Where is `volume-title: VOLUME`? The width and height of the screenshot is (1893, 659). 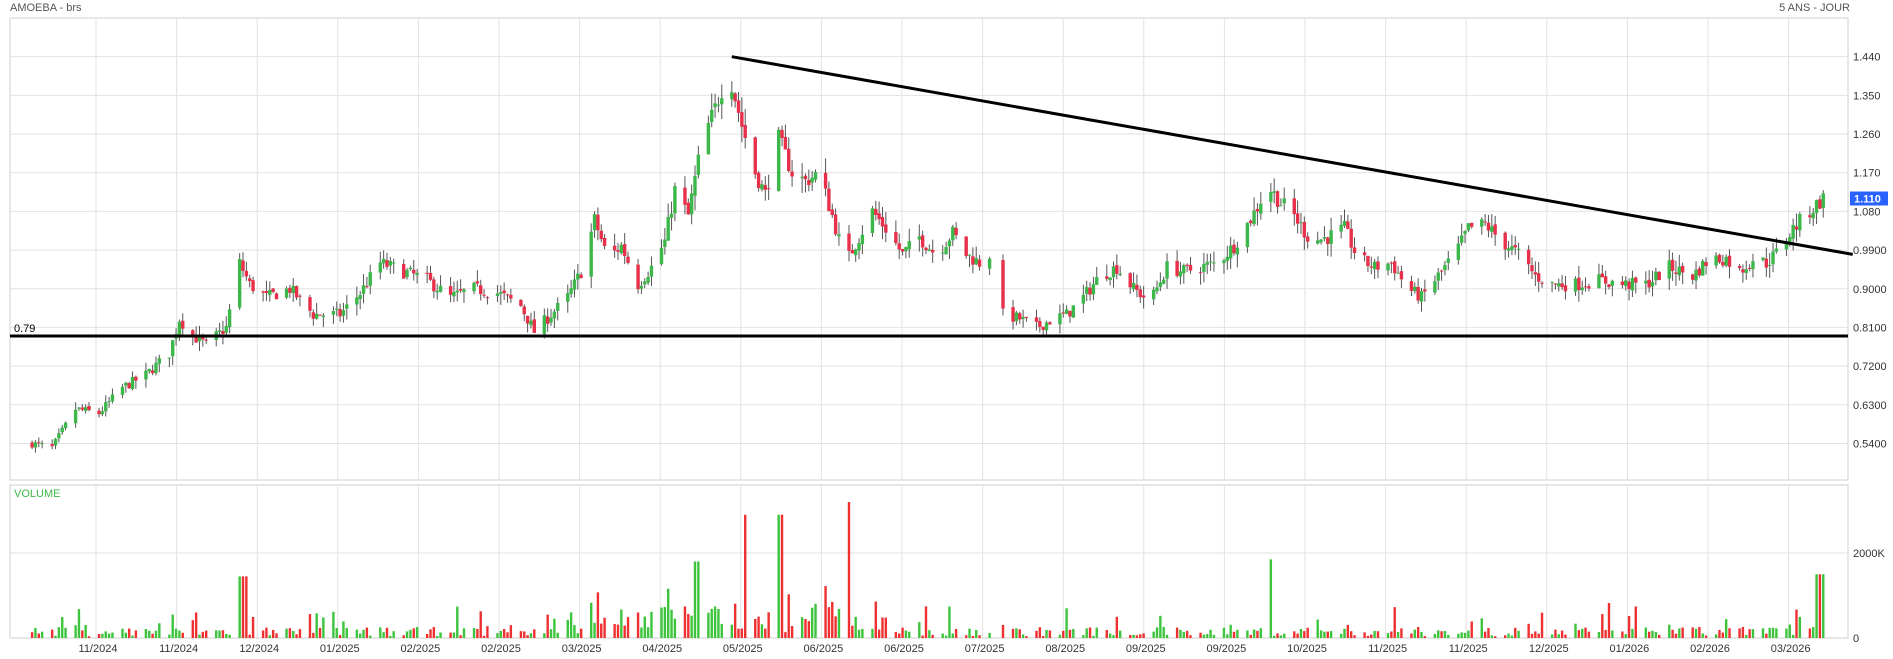
volume-title: VOLUME is located at coordinates (37, 494).